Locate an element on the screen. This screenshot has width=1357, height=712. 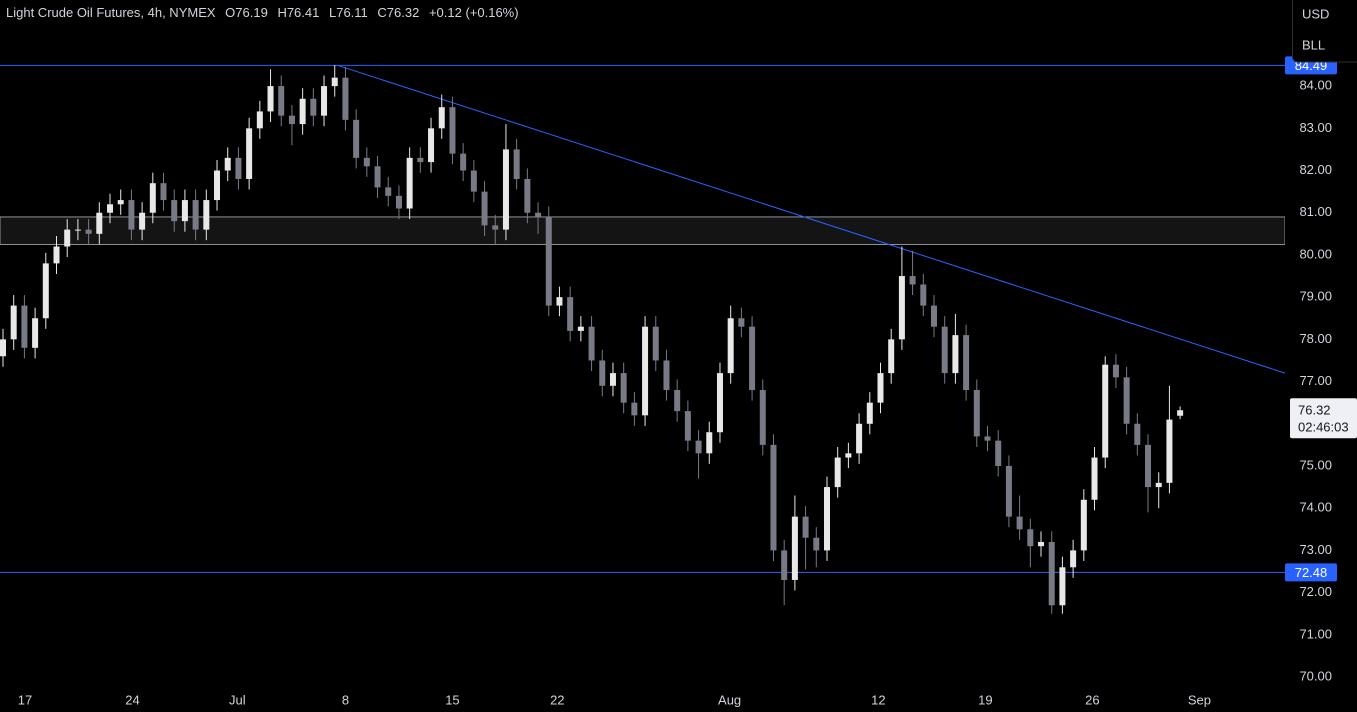
price-label-box is located at coordinates (1311, 572).